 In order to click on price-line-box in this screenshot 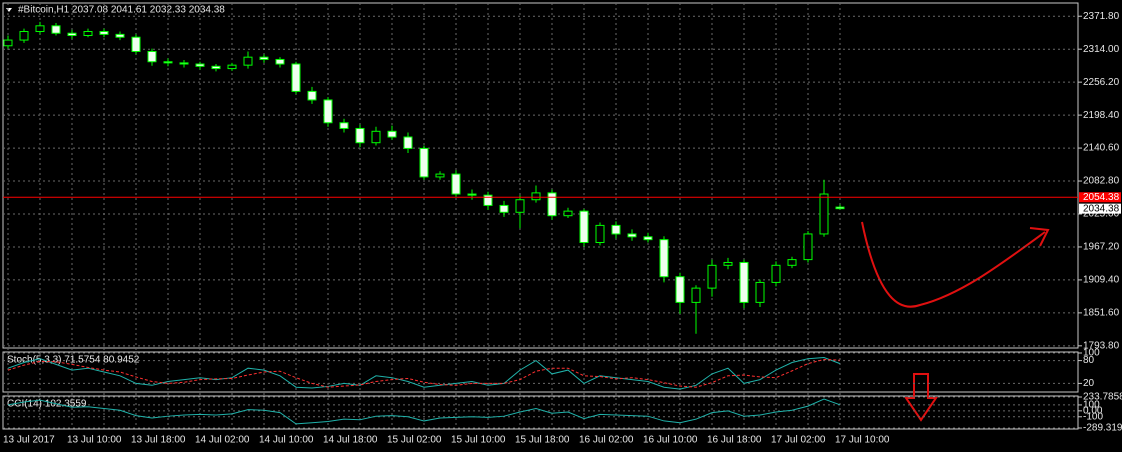, I will do `click(1100, 197)`.